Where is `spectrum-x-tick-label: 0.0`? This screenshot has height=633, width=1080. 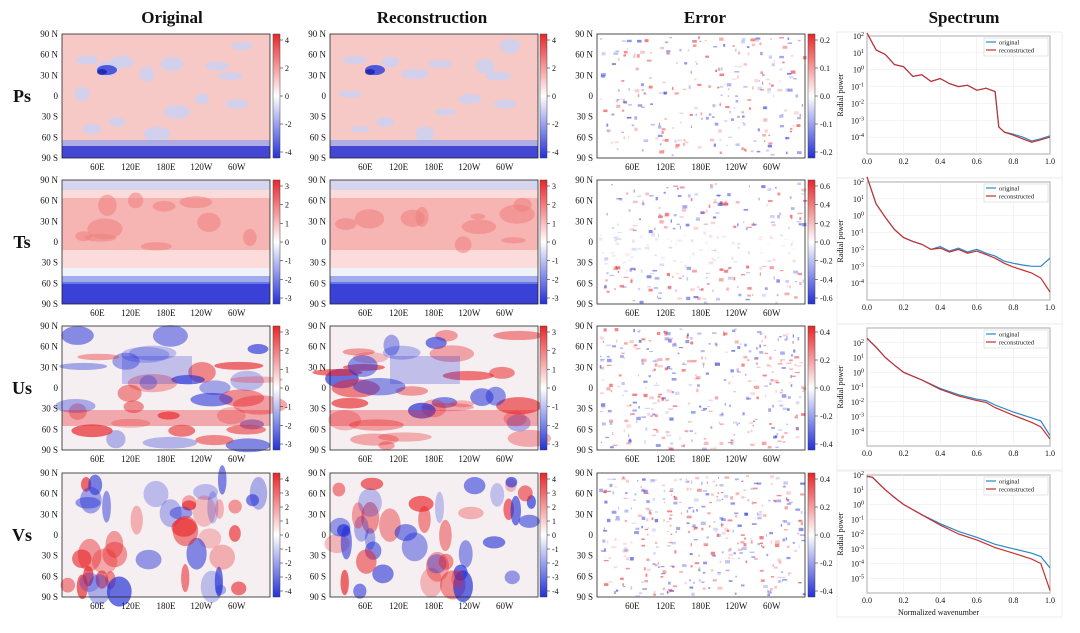
spectrum-x-tick-label: 0.0 is located at coordinates (867, 600).